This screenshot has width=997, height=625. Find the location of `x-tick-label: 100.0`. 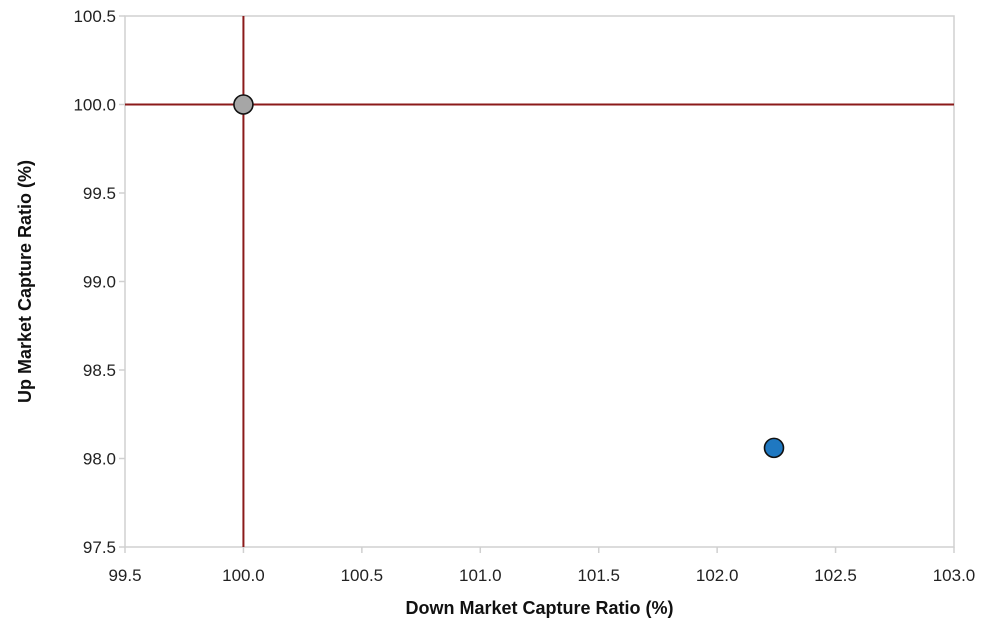

x-tick-label: 100.0 is located at coordinates (243, 575).